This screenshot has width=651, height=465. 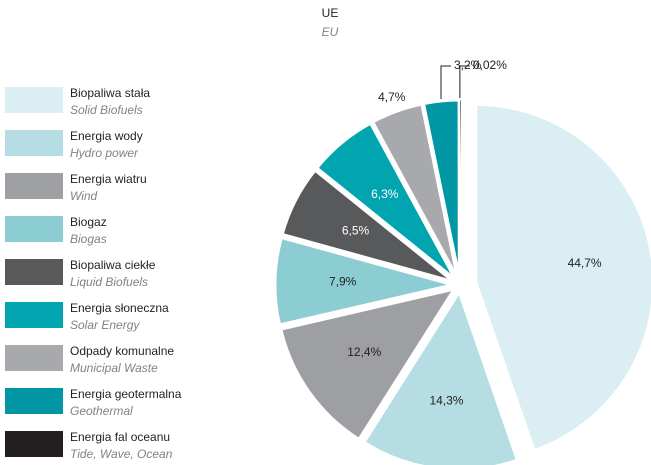 What do you see at coordinates (446, 401) in the screenshot?
I see `data-label: 14,3%` at bounding box center [446, 401].